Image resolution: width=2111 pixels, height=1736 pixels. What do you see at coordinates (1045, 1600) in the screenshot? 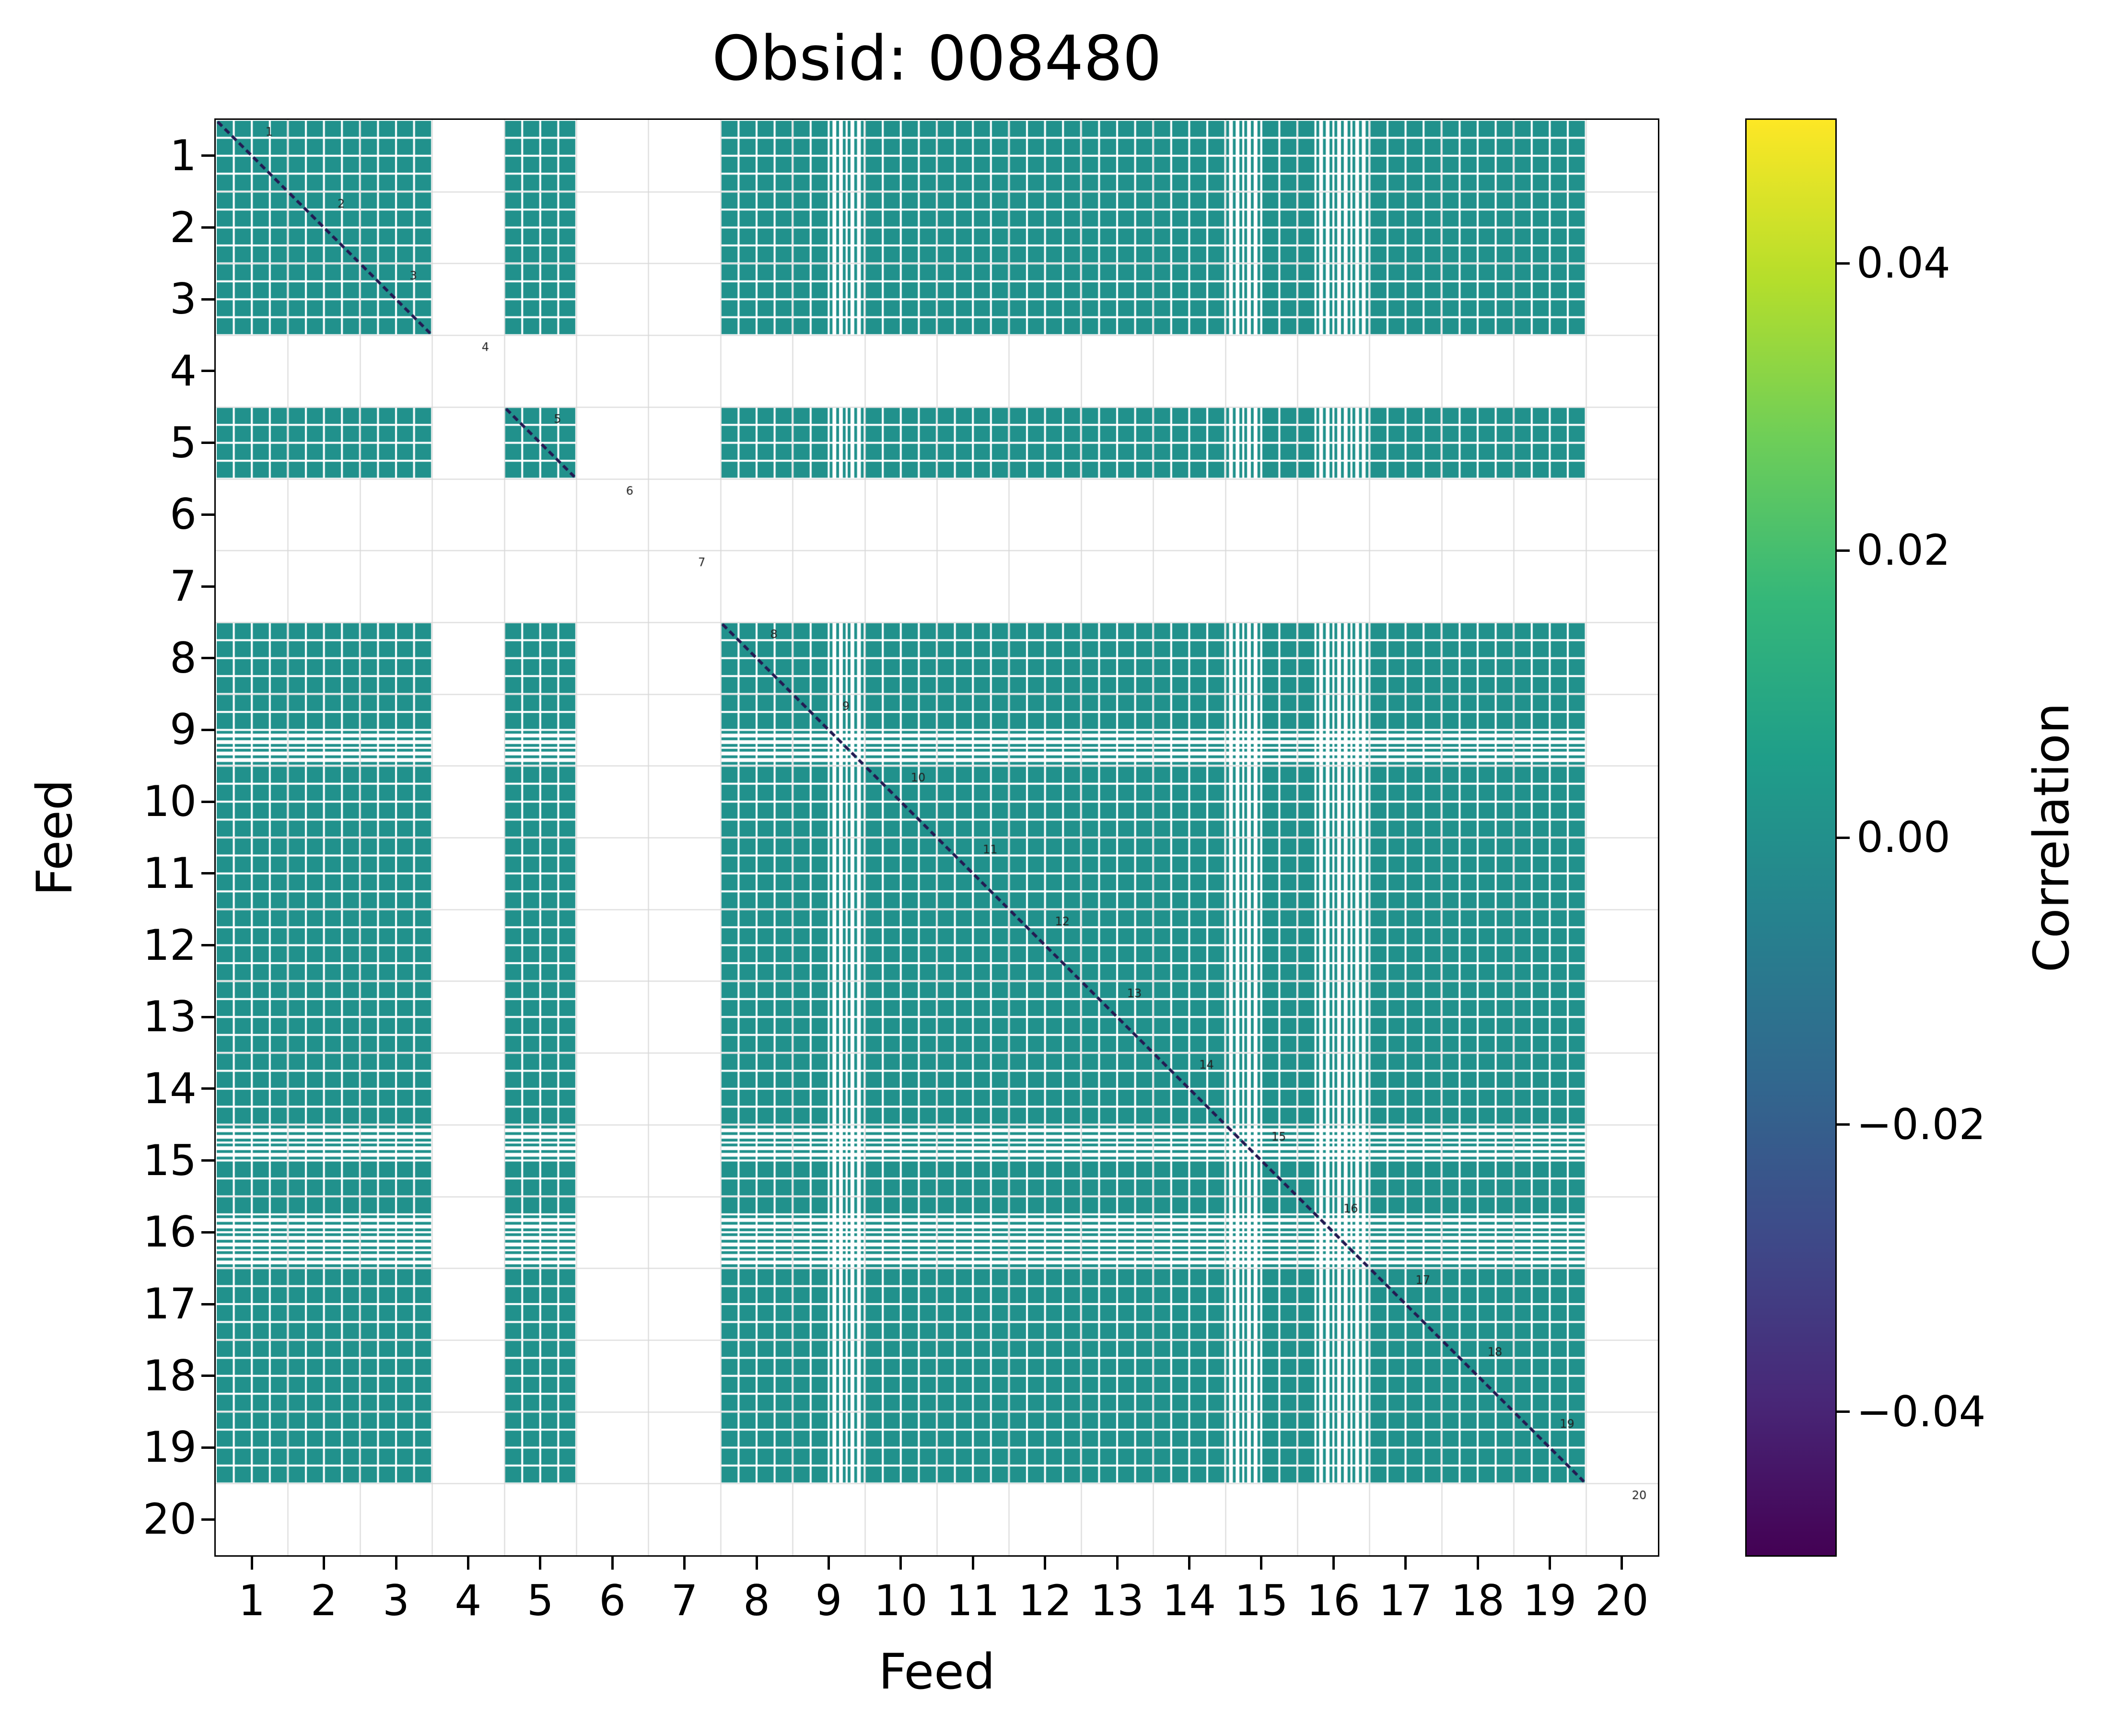
I see `x-tick-label: 12` at bounding box center [1045, 1600].